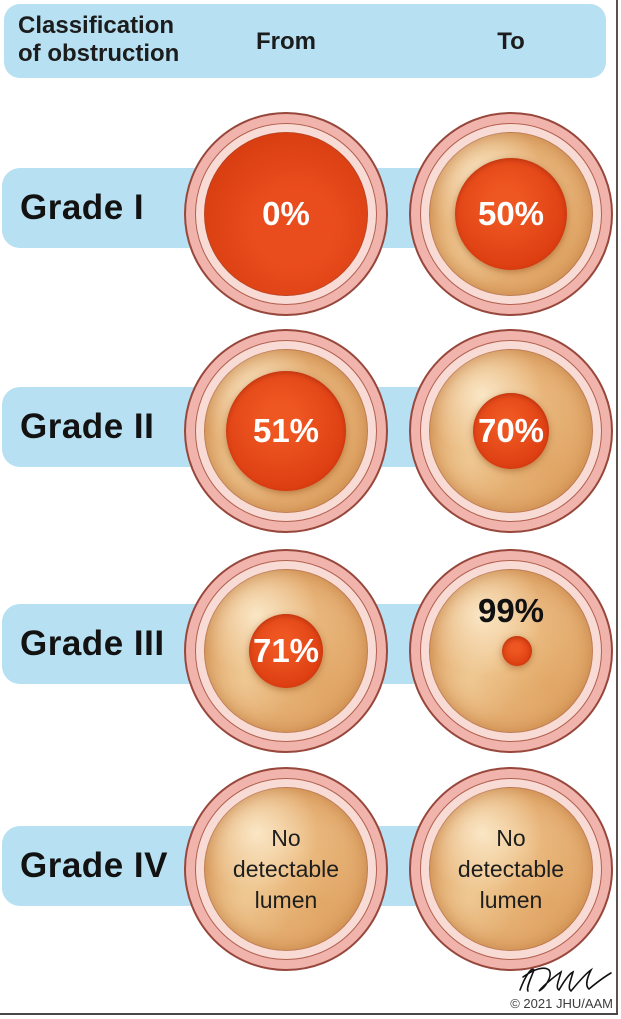 The image size is (621, 1019). What do you see at coordinates (82, 207) in the screenshot?
I see `grade-label: Grade I` at bounding box center [82, 207].